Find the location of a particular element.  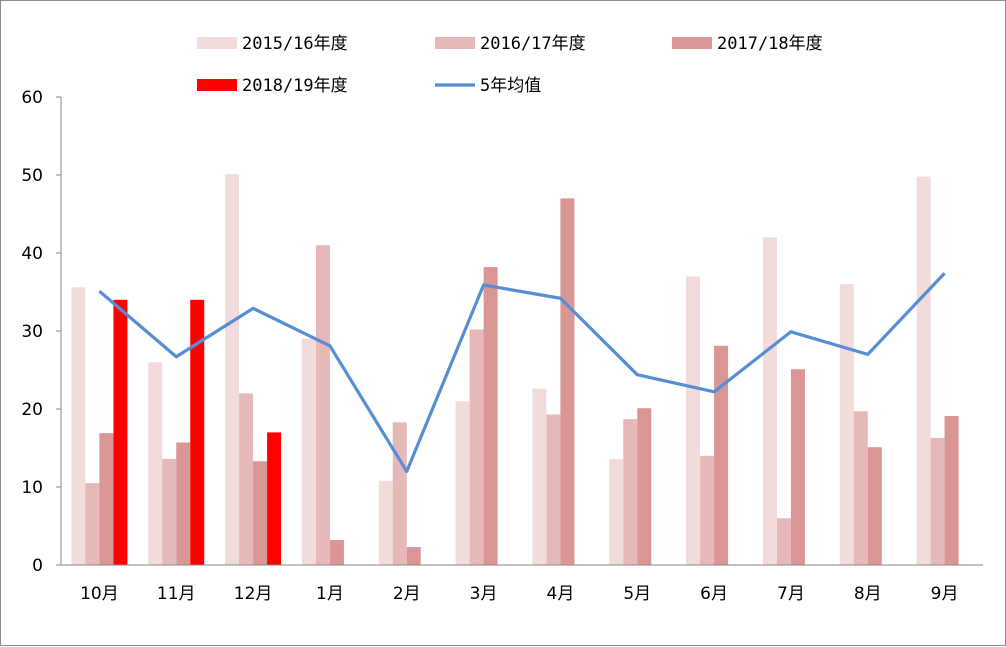

x-tick-label: 1月 is located at coordinates (330, 594).